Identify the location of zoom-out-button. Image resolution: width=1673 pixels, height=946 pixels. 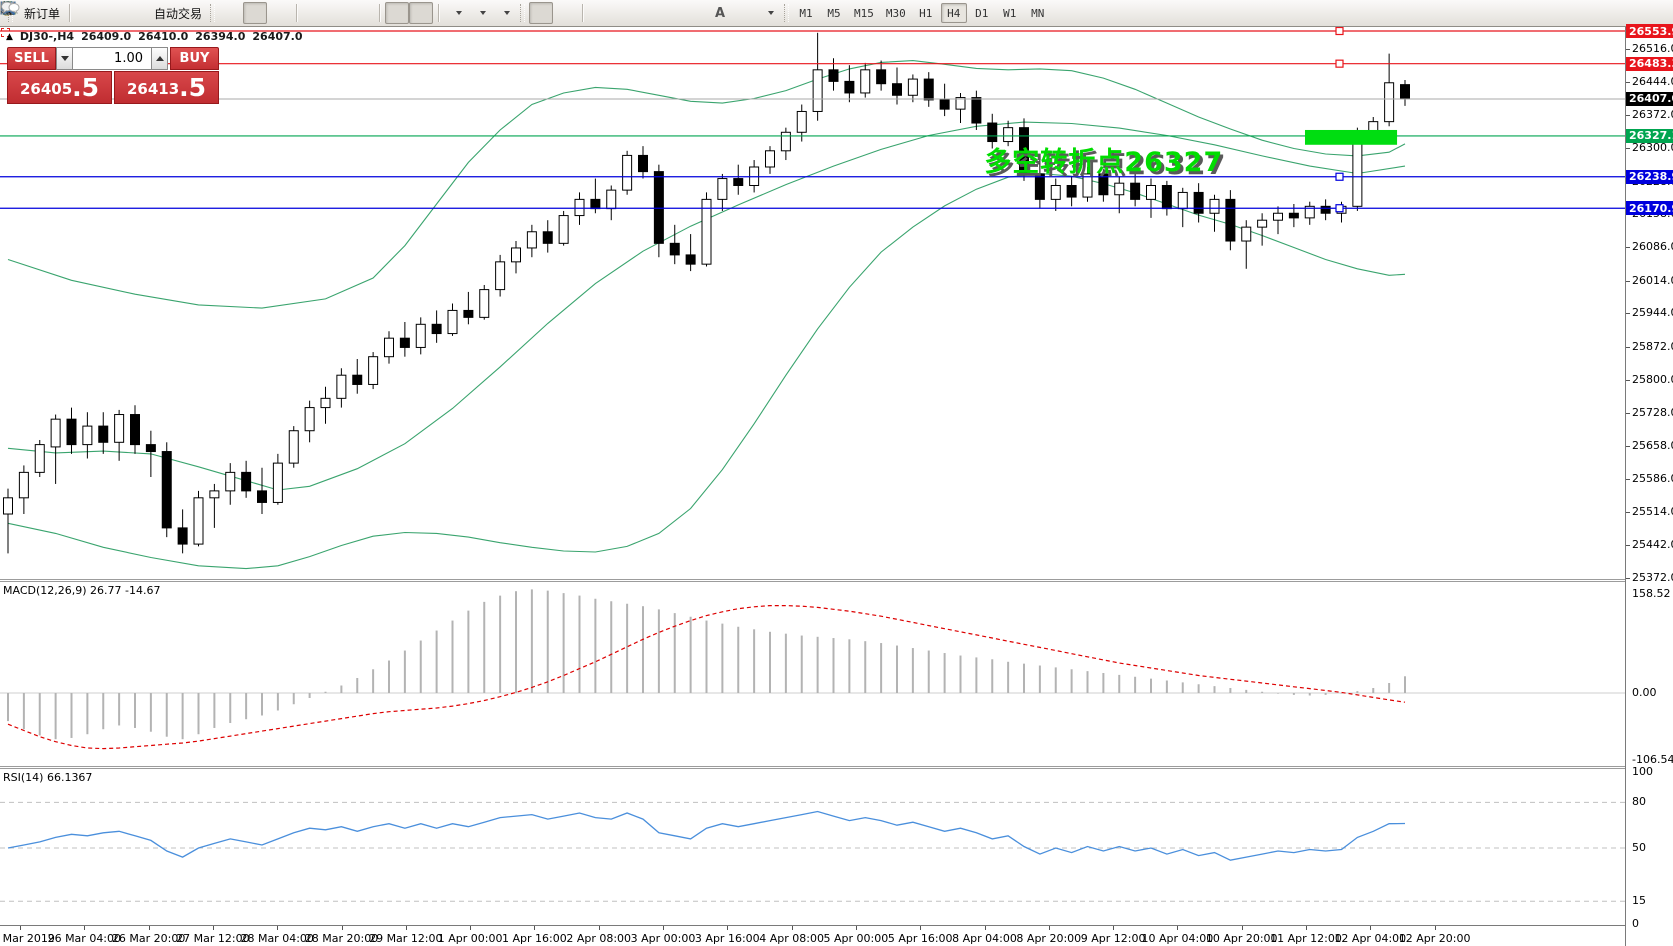
(175, 12).